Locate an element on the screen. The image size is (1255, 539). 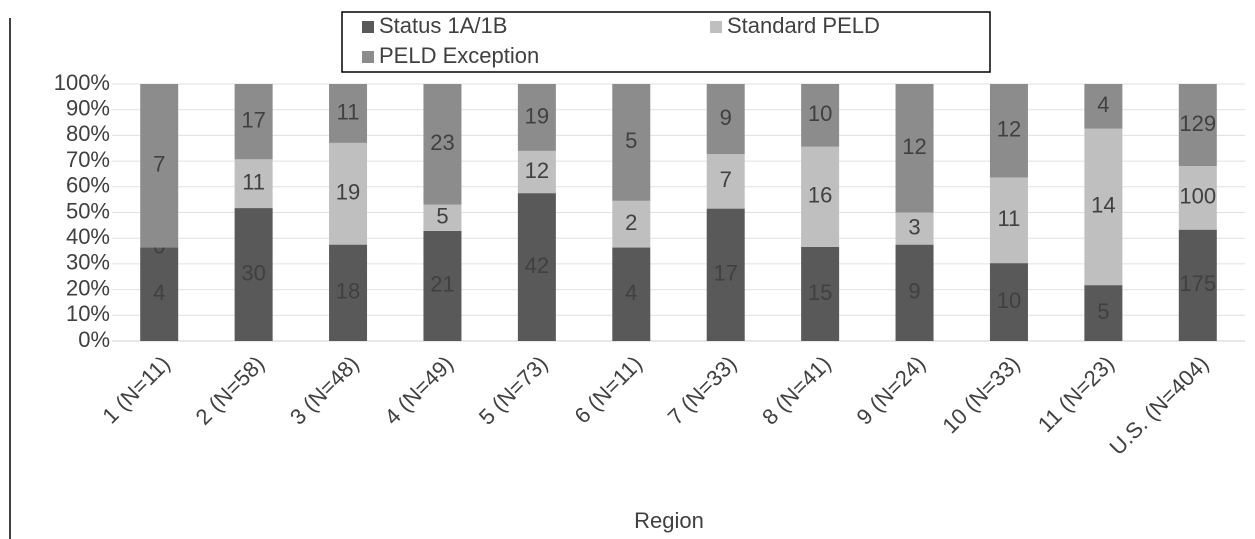
data-label: 21 is located at coordinates (442, 284).